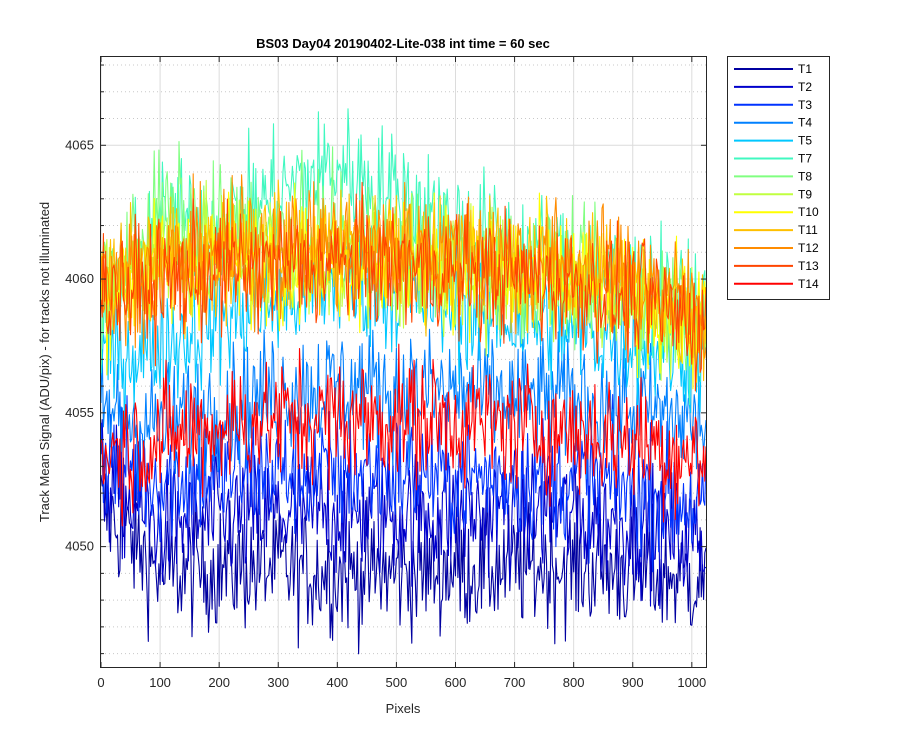 This screenshot has width=900, height=750. I want to click on x-tick-label: 500, so click(397, 682).